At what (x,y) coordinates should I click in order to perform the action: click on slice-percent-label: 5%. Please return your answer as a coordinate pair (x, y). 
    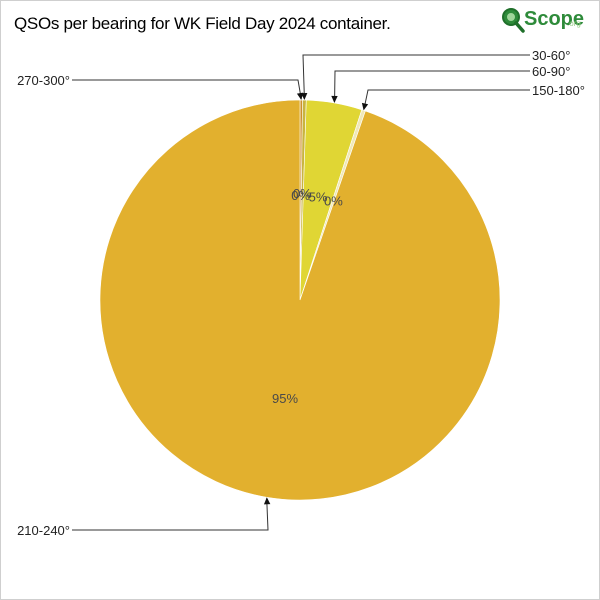
    Looking at the image, I should click on (318, 197).